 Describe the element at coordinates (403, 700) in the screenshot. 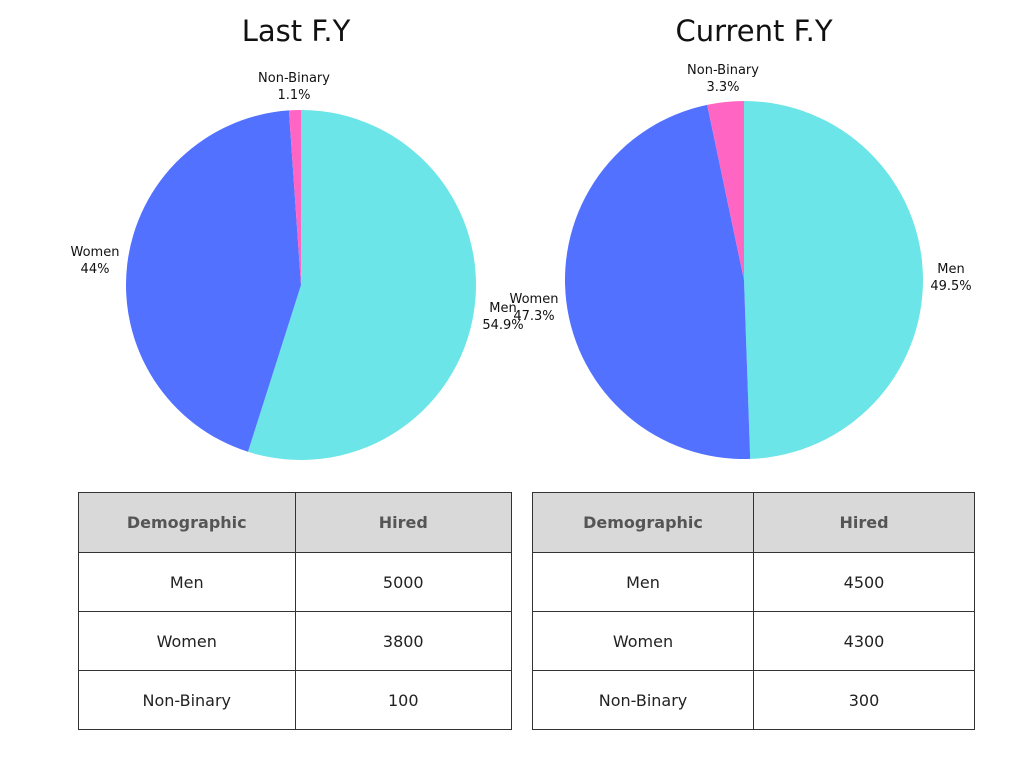

I see `cell-hired: 100` at that location.